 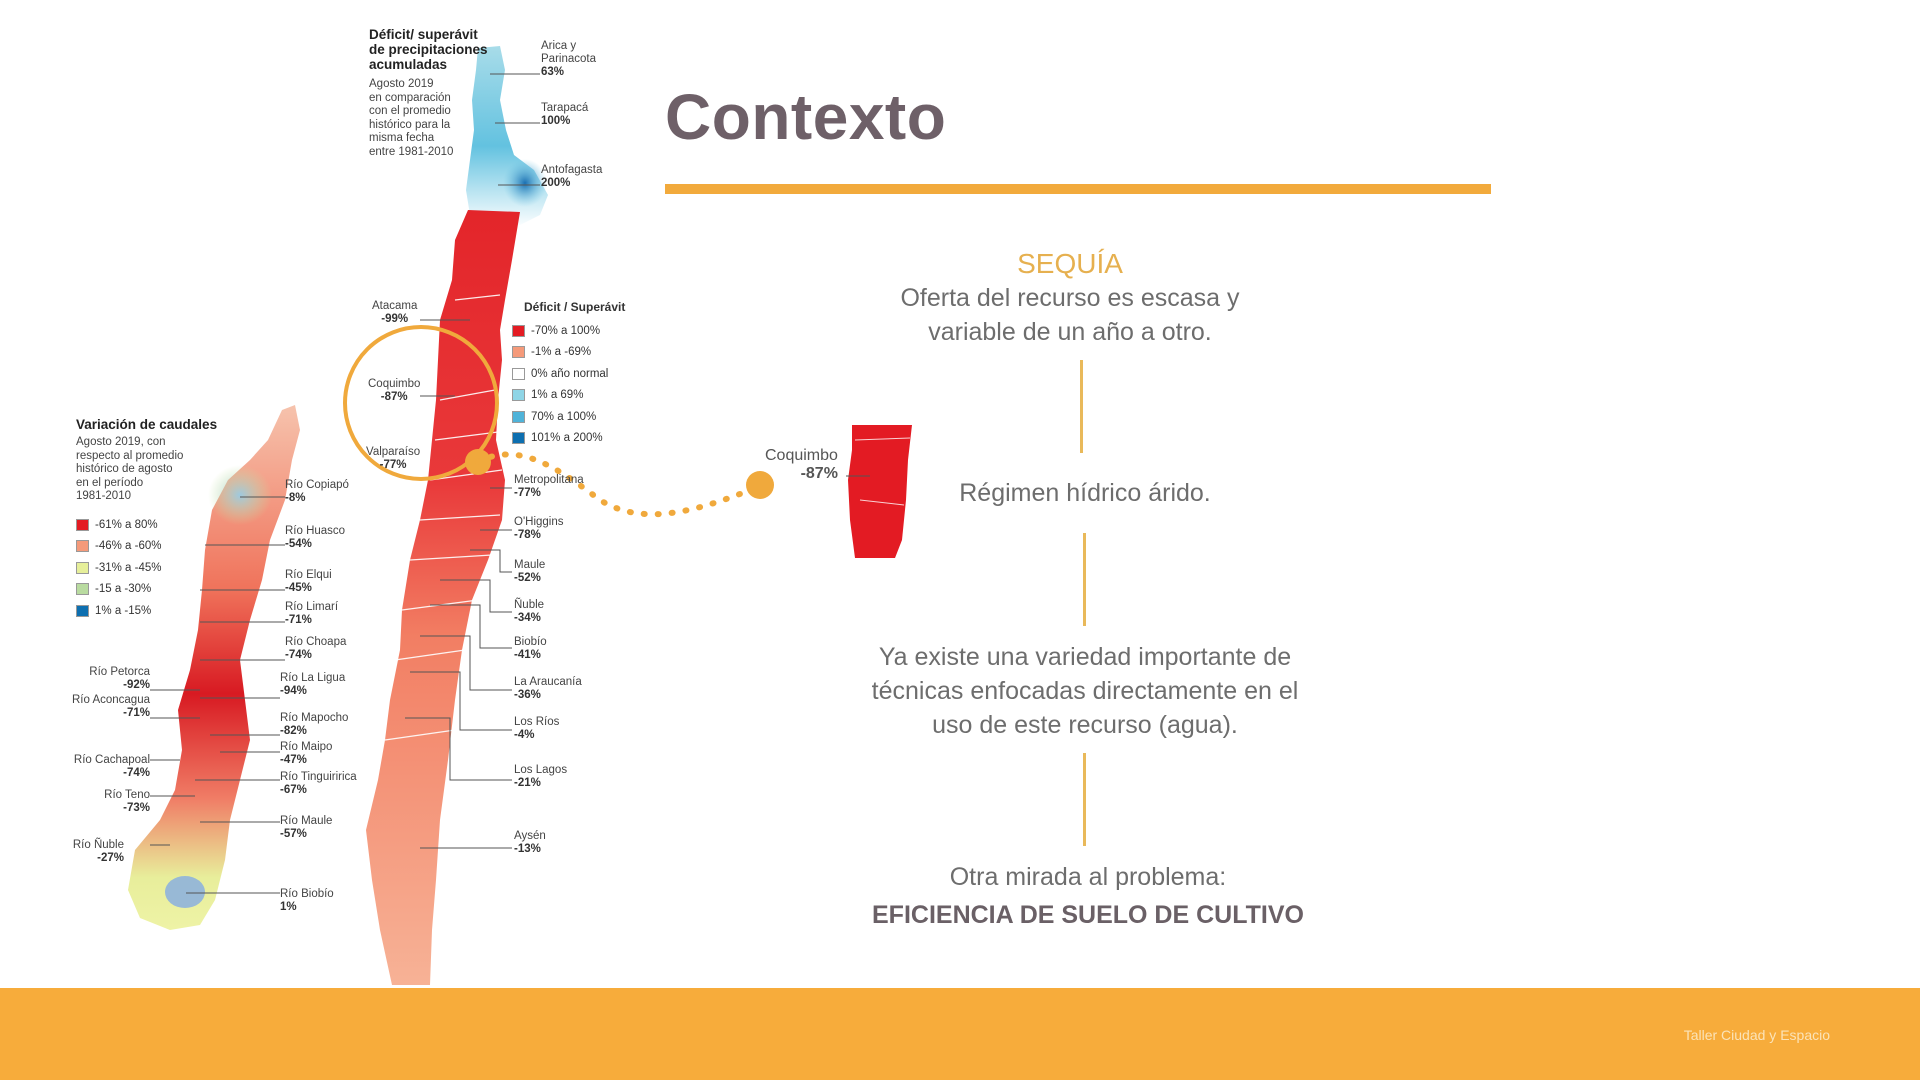 I want to click on region-aysen: Aysén -13%, so click(x=530, y=842).